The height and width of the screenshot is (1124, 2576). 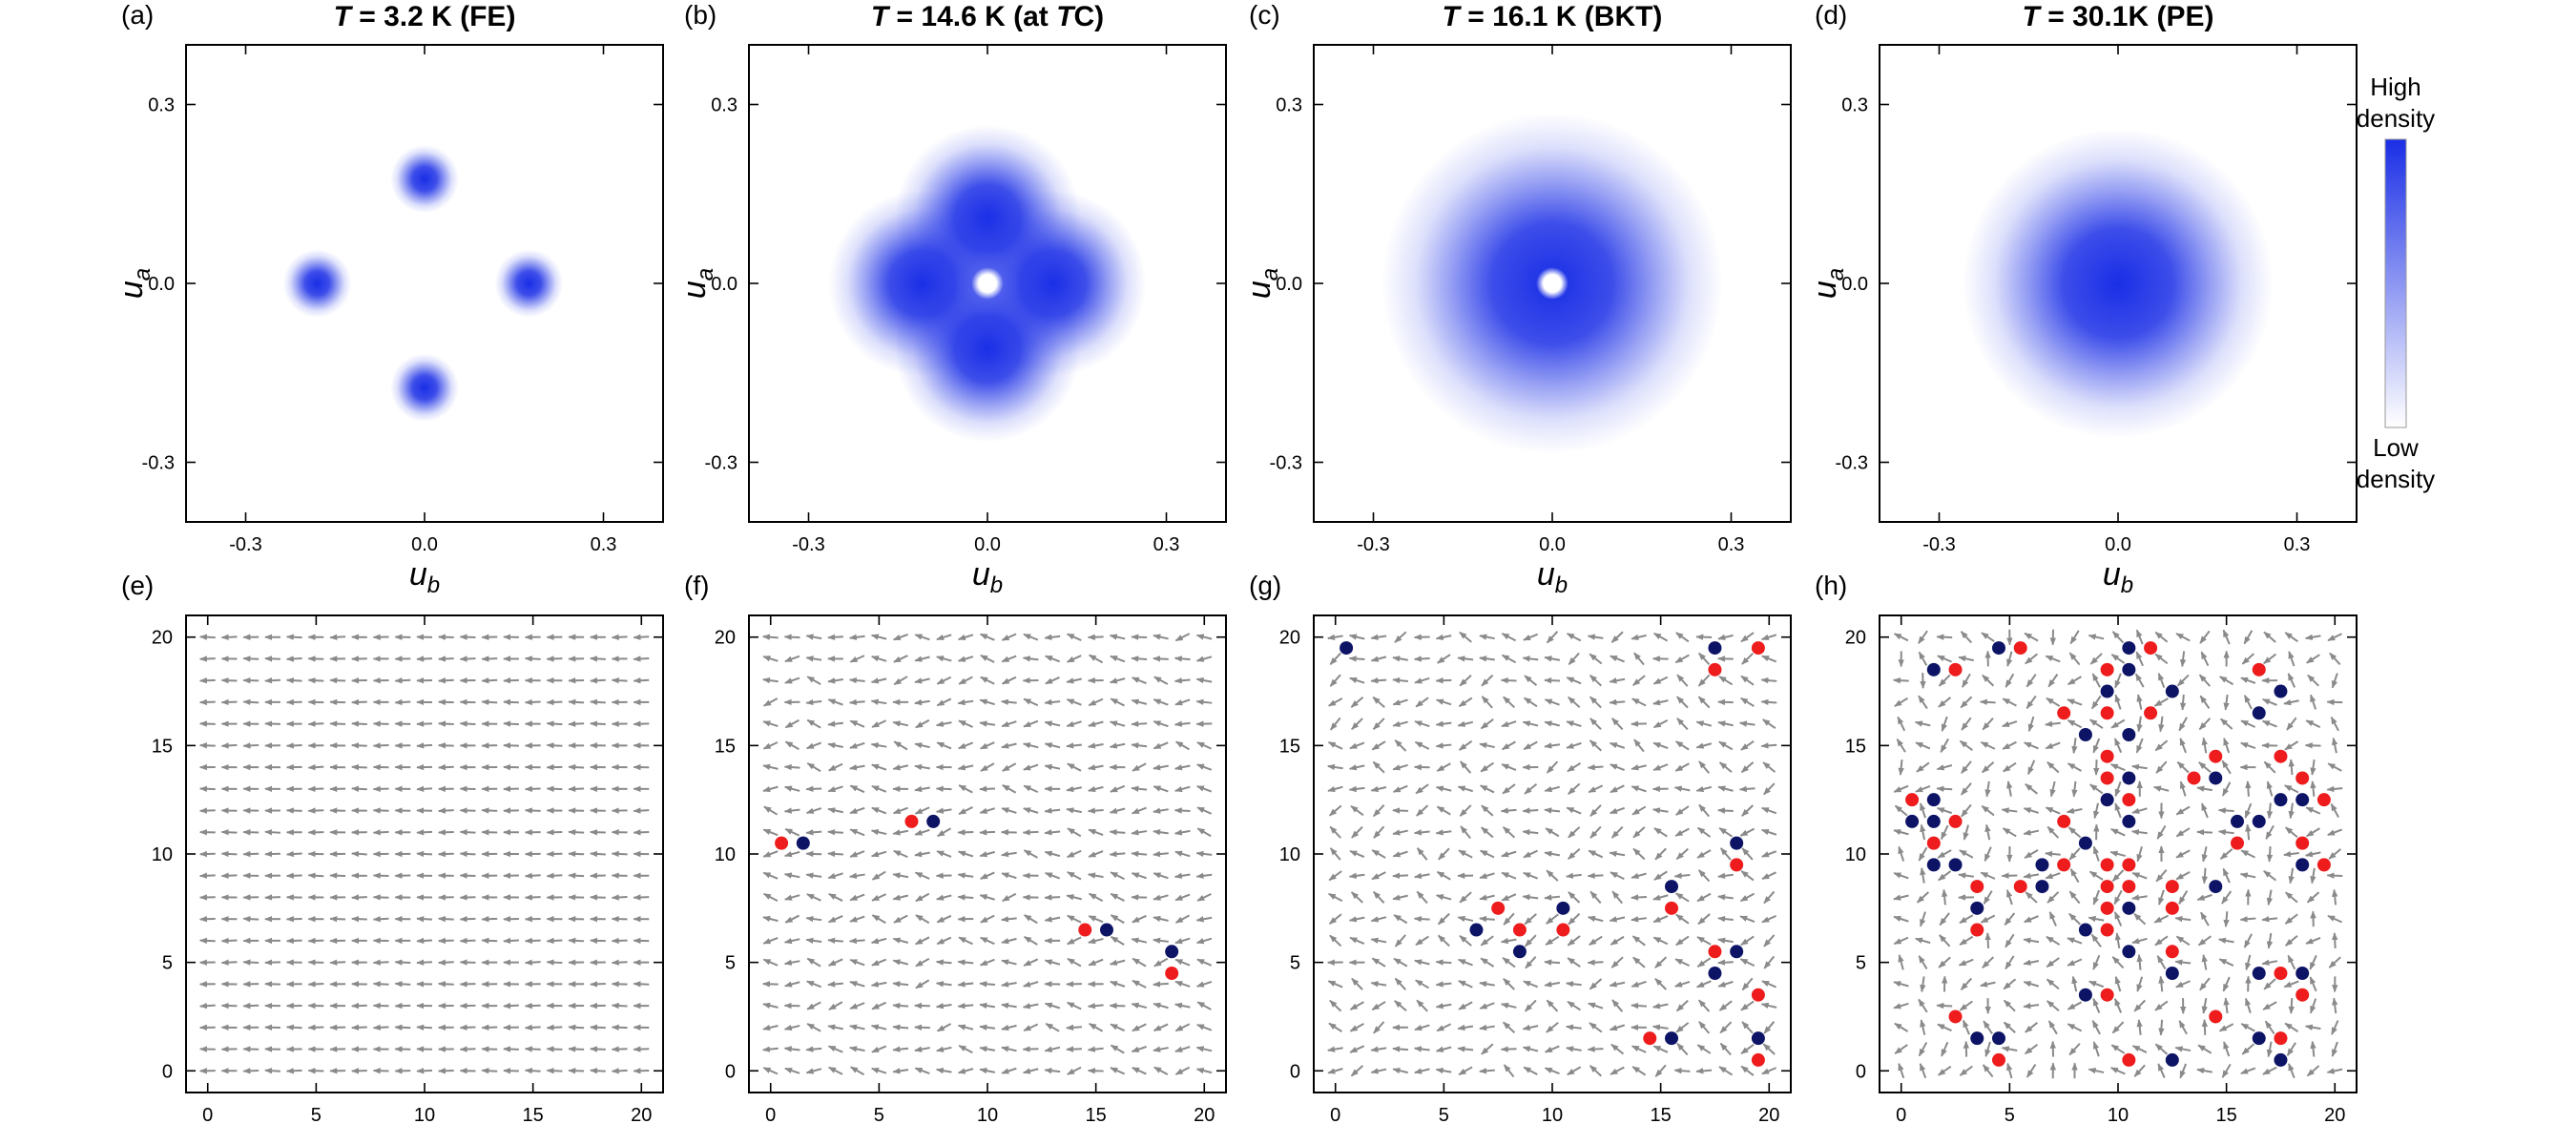 I want to click on colorbar-high-label: High, so click(x=2395, y=87).